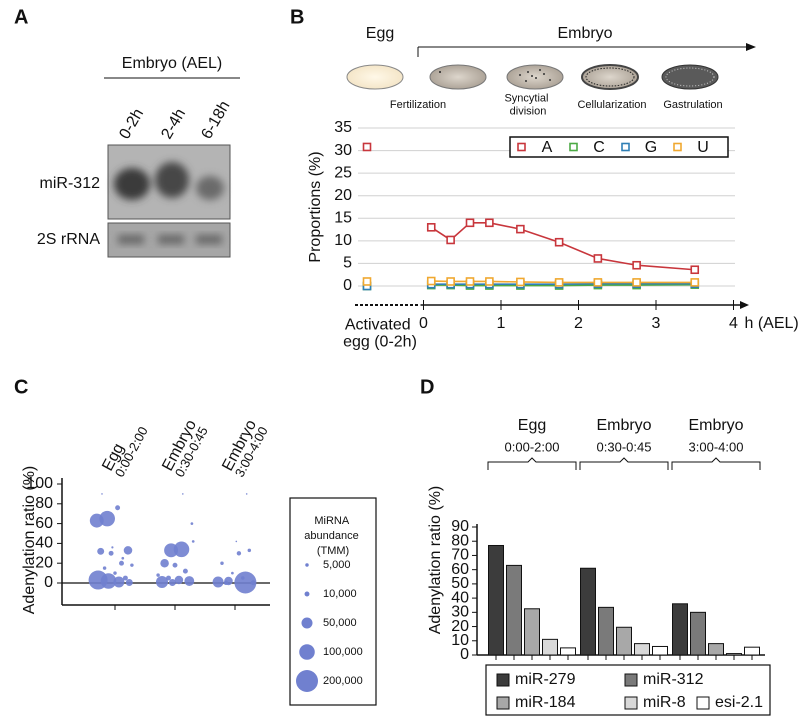  I want to click on legend-label: miR-279, so click(545, 679).